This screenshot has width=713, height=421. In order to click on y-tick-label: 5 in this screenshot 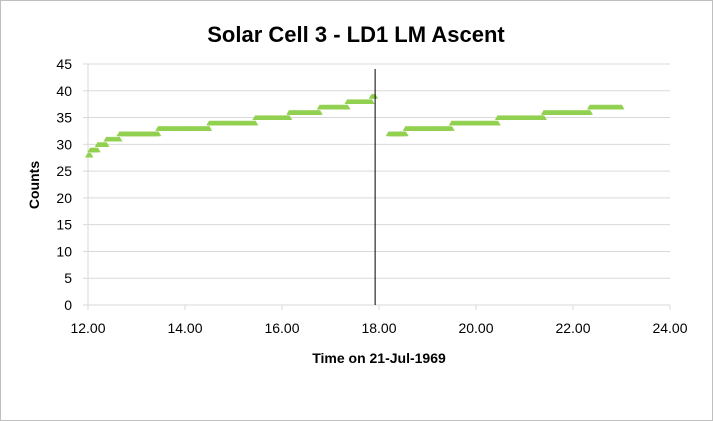, I will do `click(68, 278)`.